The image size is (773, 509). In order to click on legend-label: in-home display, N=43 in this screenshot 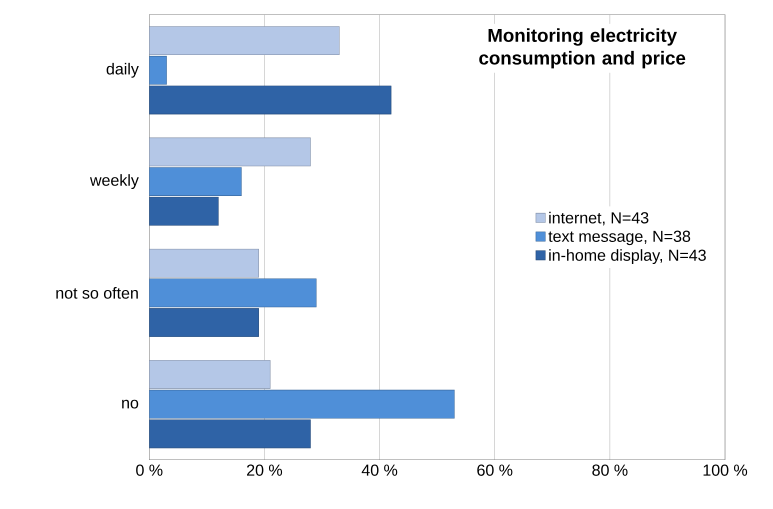, I will do `click(627, 256)`.